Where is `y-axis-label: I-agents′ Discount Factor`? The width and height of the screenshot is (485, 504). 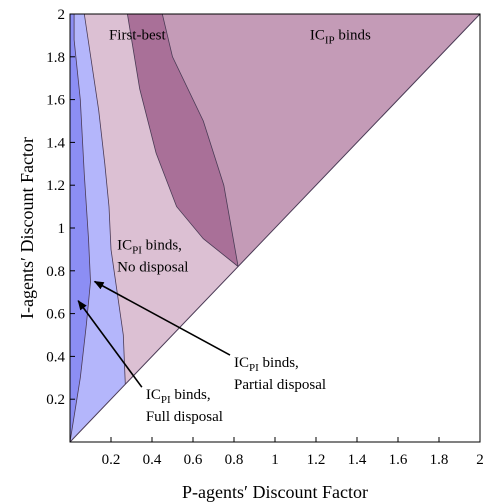
y-axis-label: I-agents′ Discount Factor is located at coordinates (27, 228).